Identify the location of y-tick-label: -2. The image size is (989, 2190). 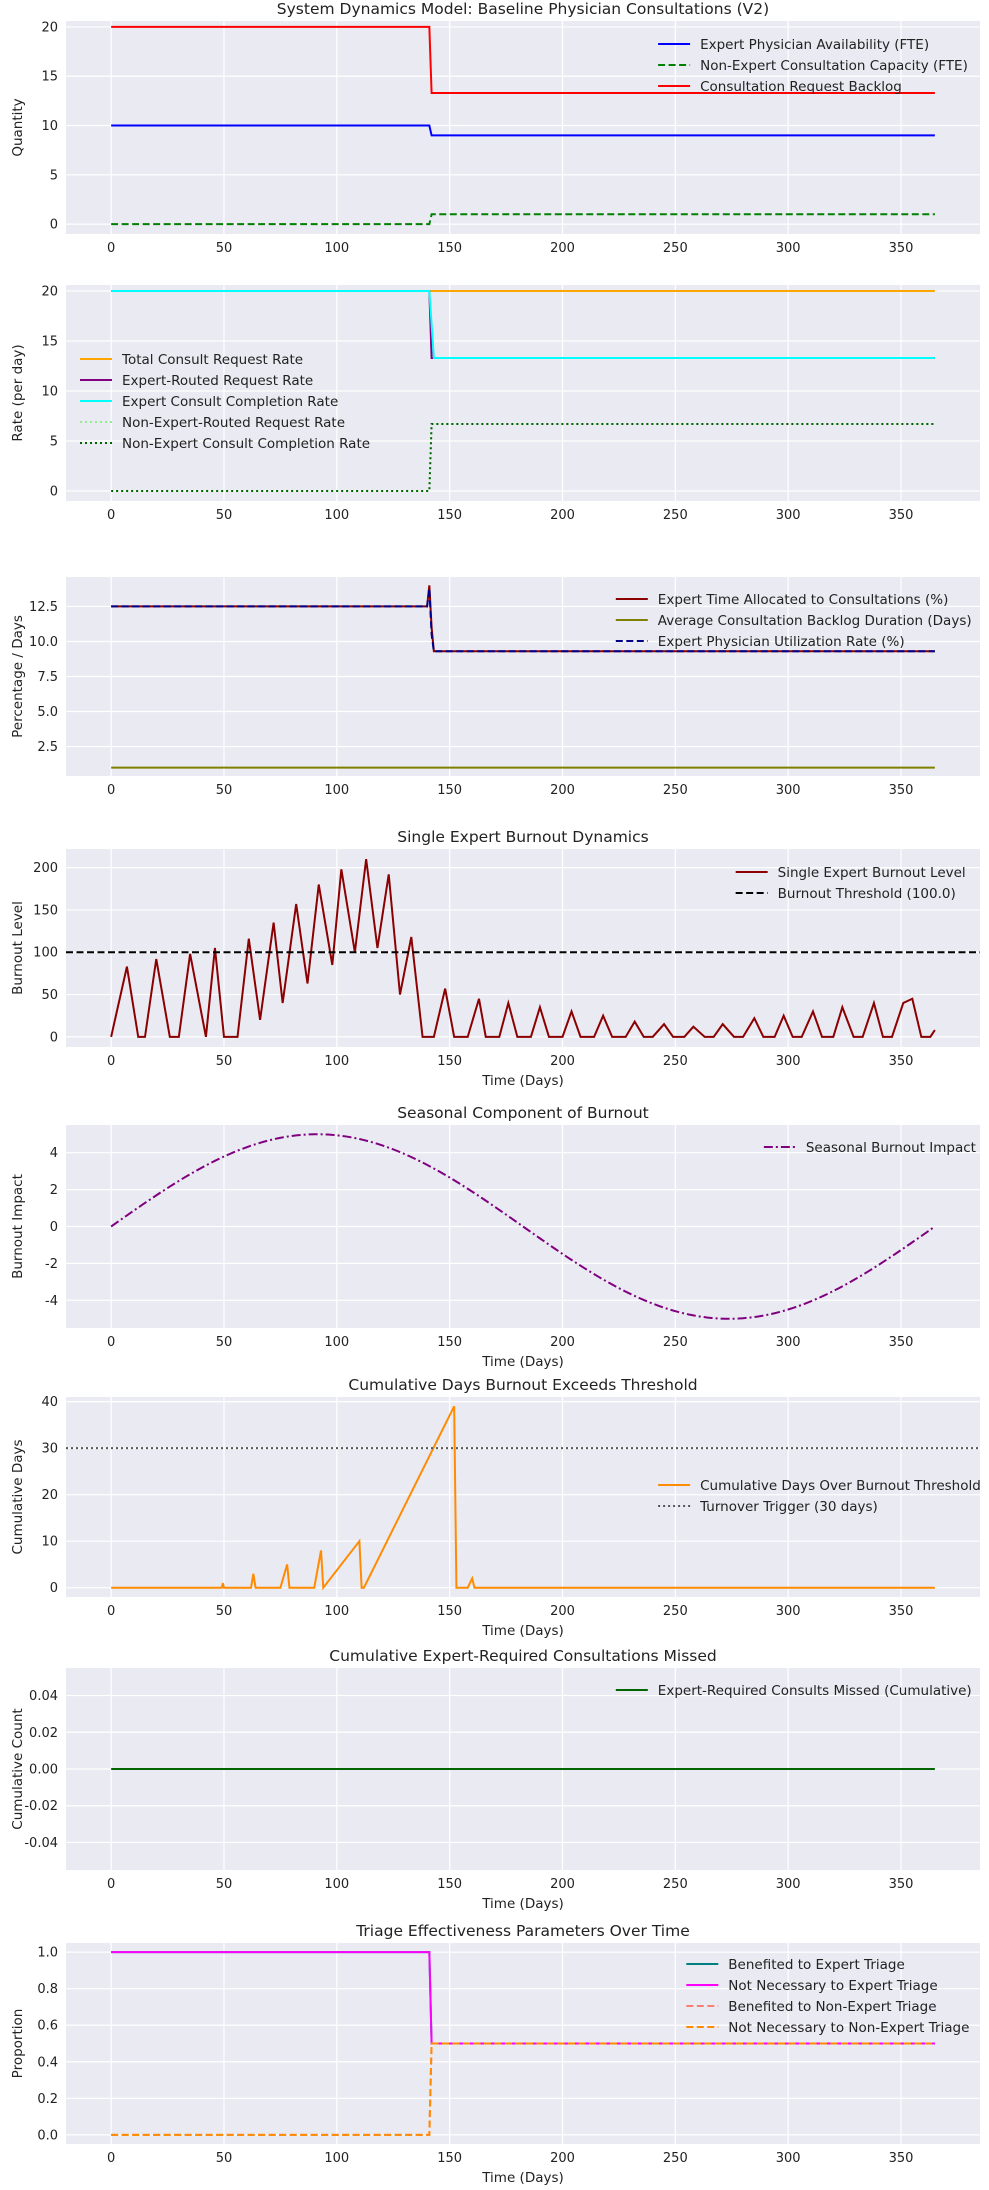
(51, 1264).